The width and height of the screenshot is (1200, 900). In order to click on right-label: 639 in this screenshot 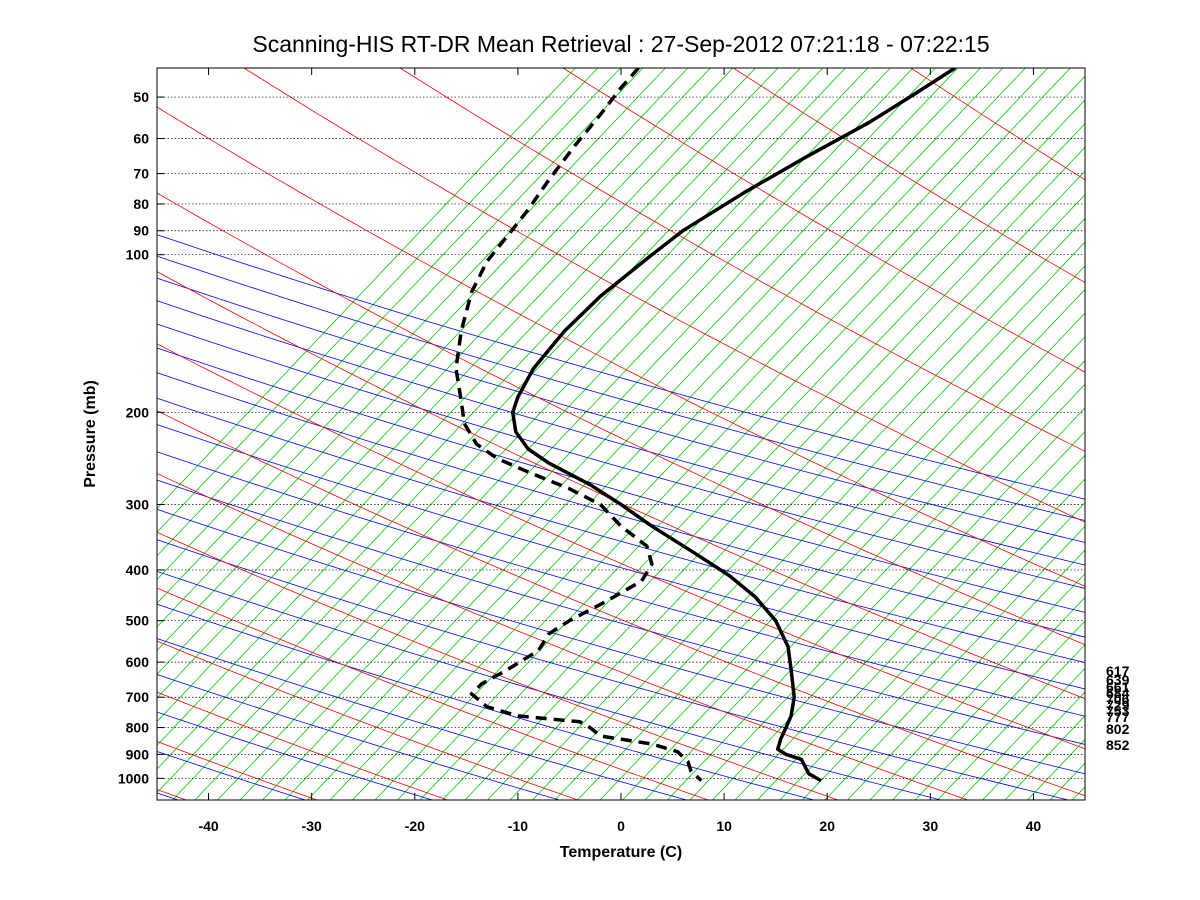, I will do `click(1118, 680)`.